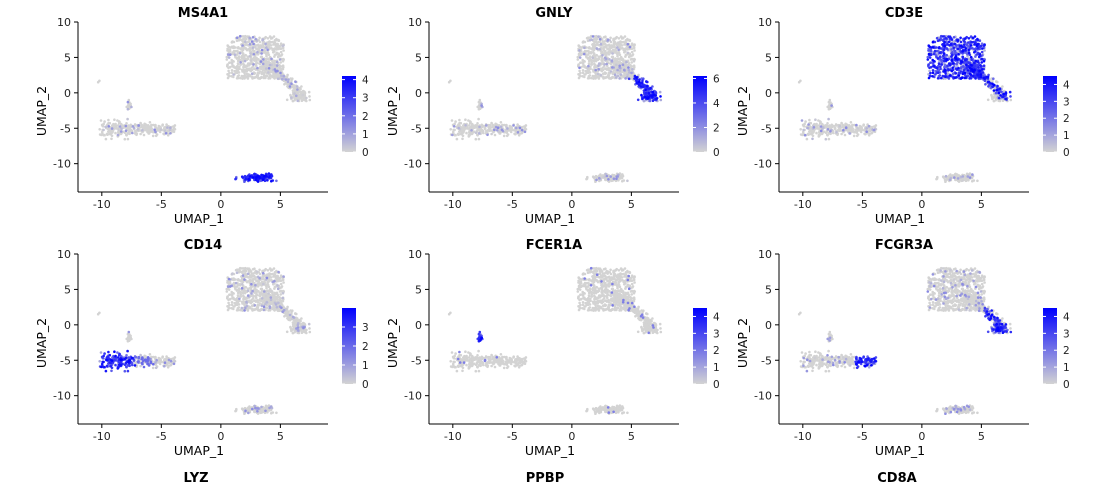  I want to click on y-tick-label: 5, so click(768, 57).